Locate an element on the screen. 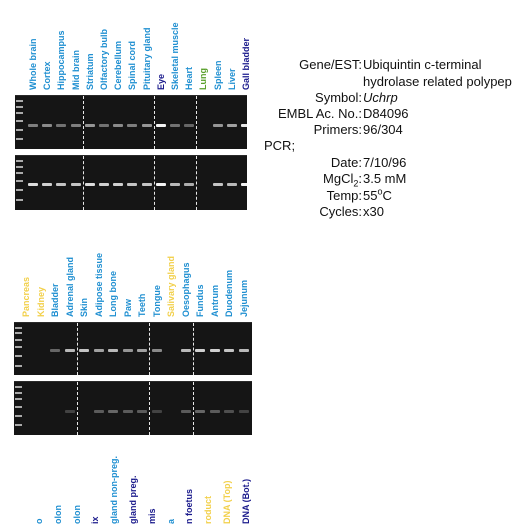 The height and width of the screenshot is (524, 512). lane-label: Striatum is located at coordinates (90, 71).